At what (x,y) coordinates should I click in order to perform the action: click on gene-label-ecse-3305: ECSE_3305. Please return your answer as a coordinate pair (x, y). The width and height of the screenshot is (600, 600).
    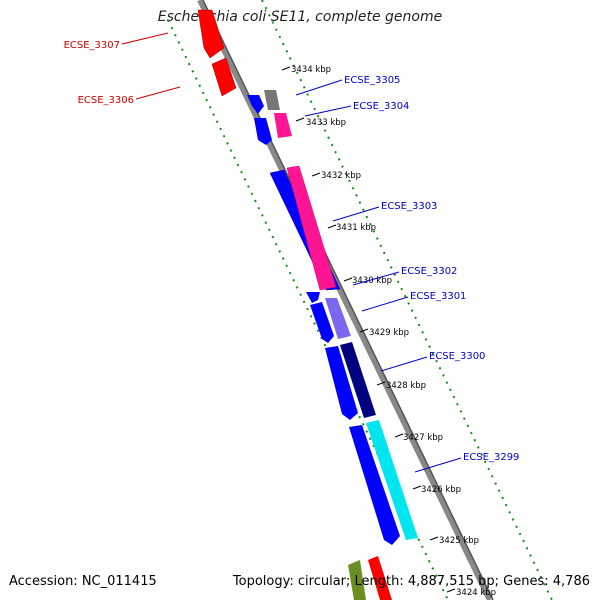
    Looking at the image, I should click on (372, 80).